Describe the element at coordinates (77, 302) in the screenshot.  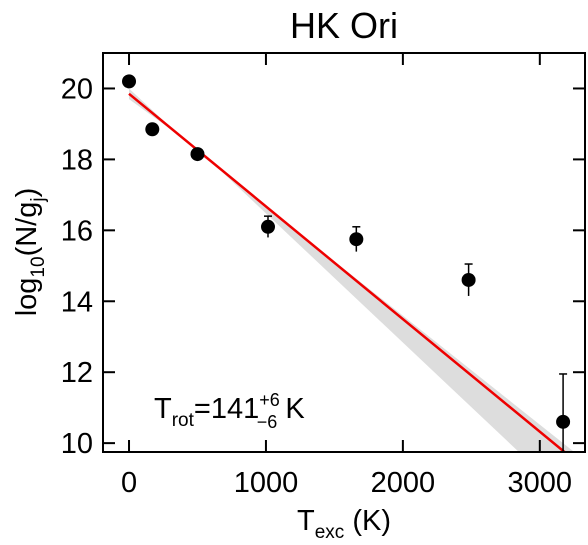
I see `y-tick-label: 14` at that location.